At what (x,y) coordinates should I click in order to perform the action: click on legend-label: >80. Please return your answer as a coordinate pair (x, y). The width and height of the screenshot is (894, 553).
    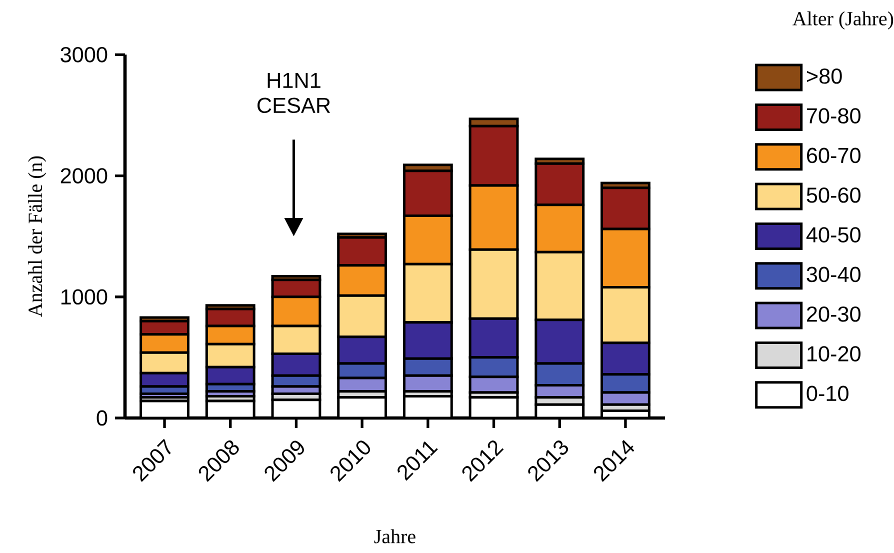
    Looking at the image, I should click on (824, 76).